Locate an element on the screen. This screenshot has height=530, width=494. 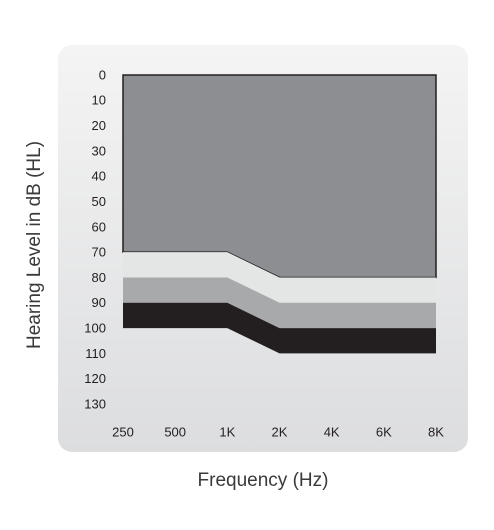
y-tick-label: 110 is located at coordinates (95, 353).